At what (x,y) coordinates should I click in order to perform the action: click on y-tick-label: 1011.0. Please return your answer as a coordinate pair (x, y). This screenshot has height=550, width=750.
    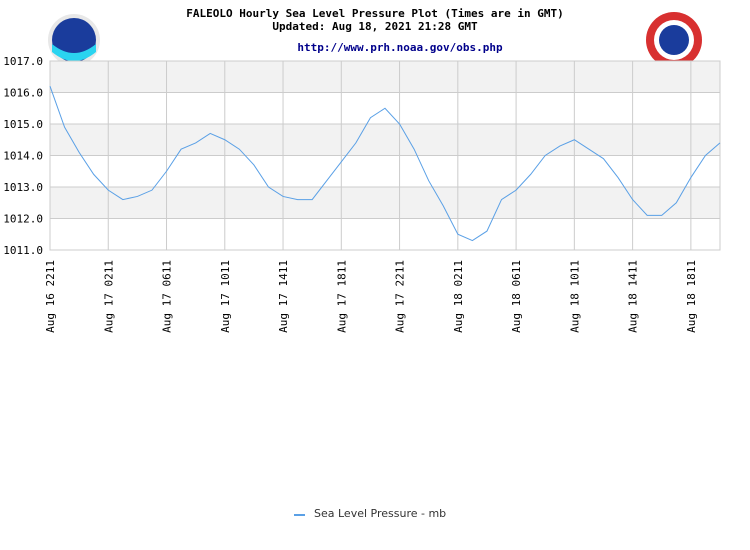
    Looking at the image, I should click on (23, 250).